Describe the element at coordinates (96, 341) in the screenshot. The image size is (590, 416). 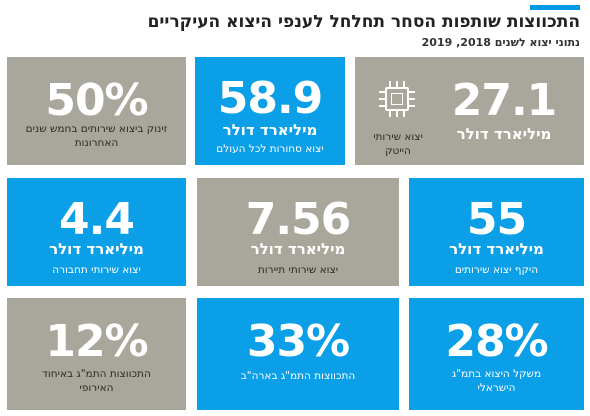
I see `tile-number: 12%` at that location.